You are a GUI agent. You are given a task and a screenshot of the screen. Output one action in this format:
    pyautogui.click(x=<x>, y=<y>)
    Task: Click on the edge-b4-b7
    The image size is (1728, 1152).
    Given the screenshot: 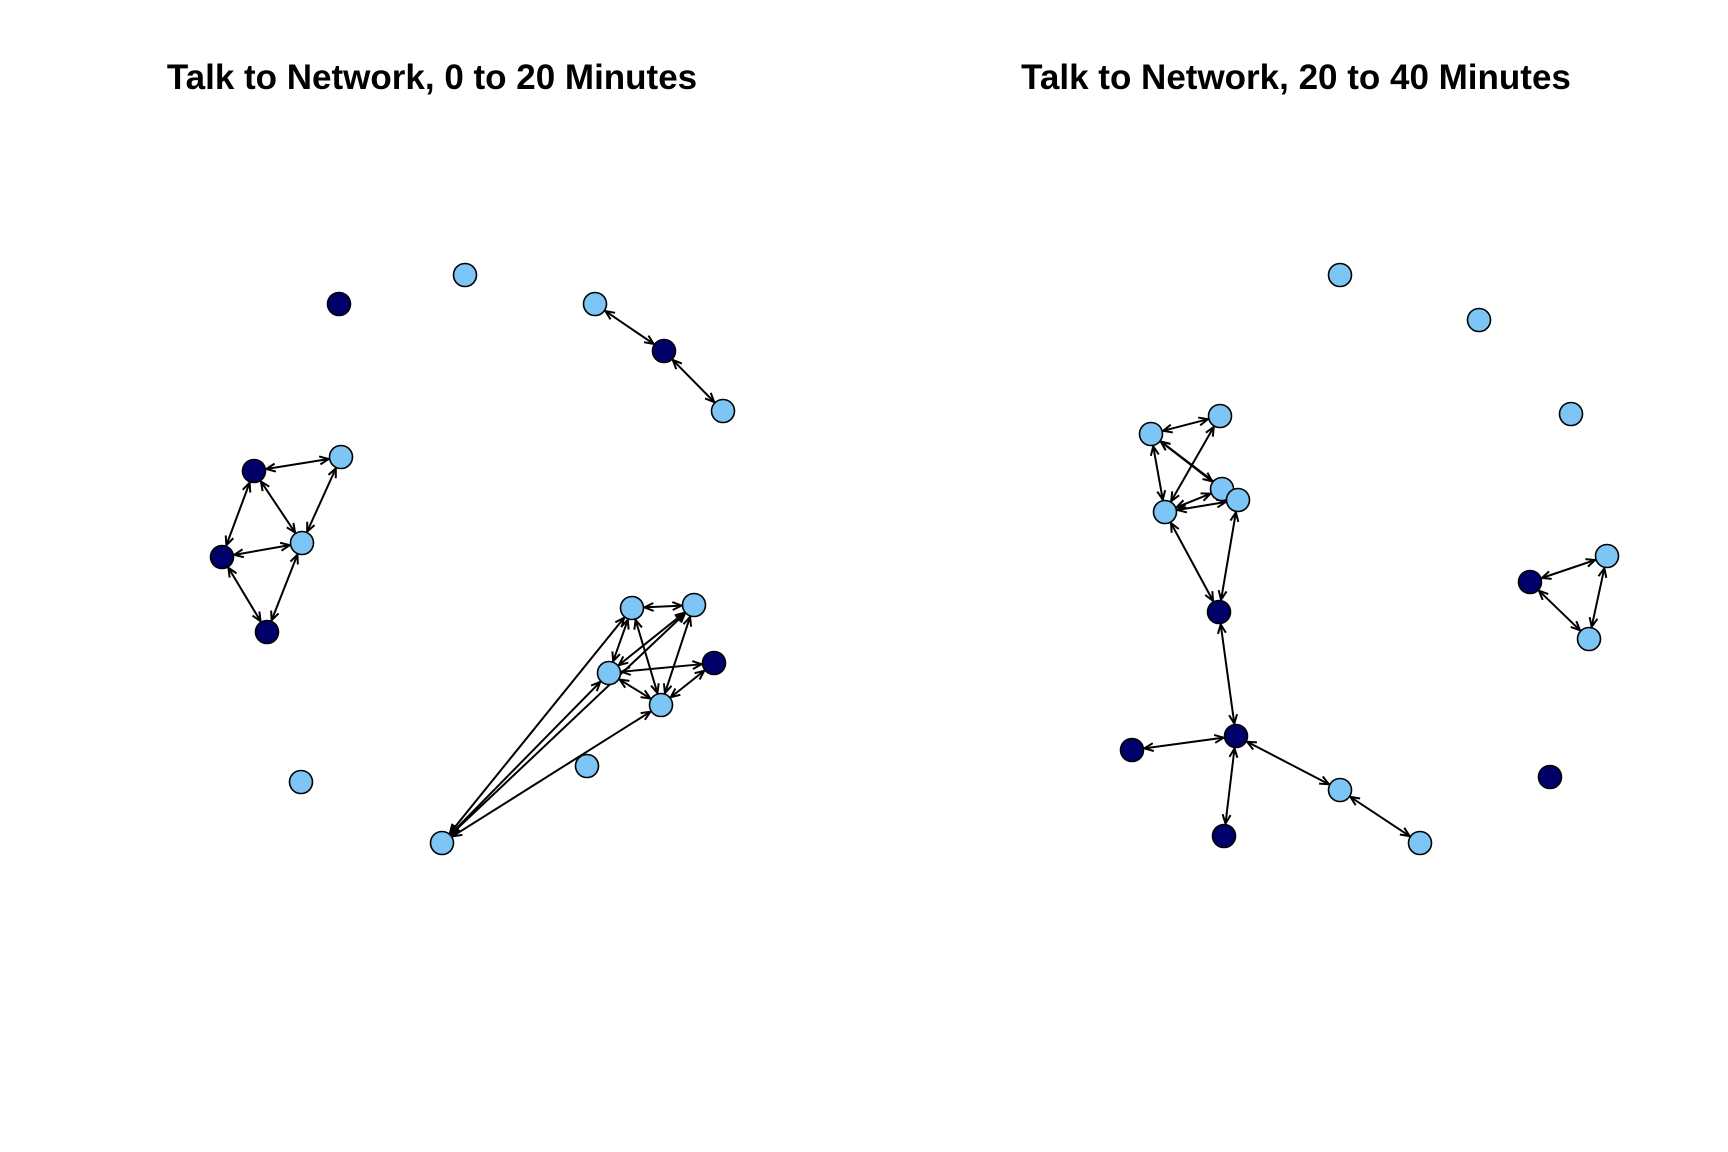 What is the action you would take?
    pyautogui.click(x=1193, y=500)
    